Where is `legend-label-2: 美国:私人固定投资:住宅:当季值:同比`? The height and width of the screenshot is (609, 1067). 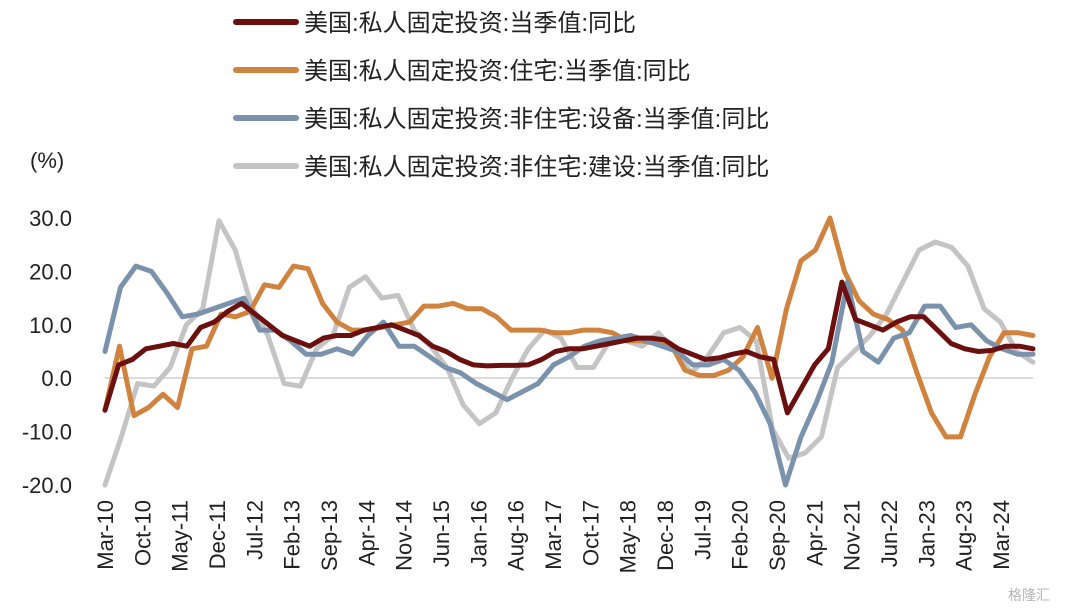 legend-label-2: 美国:私人固定投资:住宅:当季值:同比 is located at coordinates (497, 71).